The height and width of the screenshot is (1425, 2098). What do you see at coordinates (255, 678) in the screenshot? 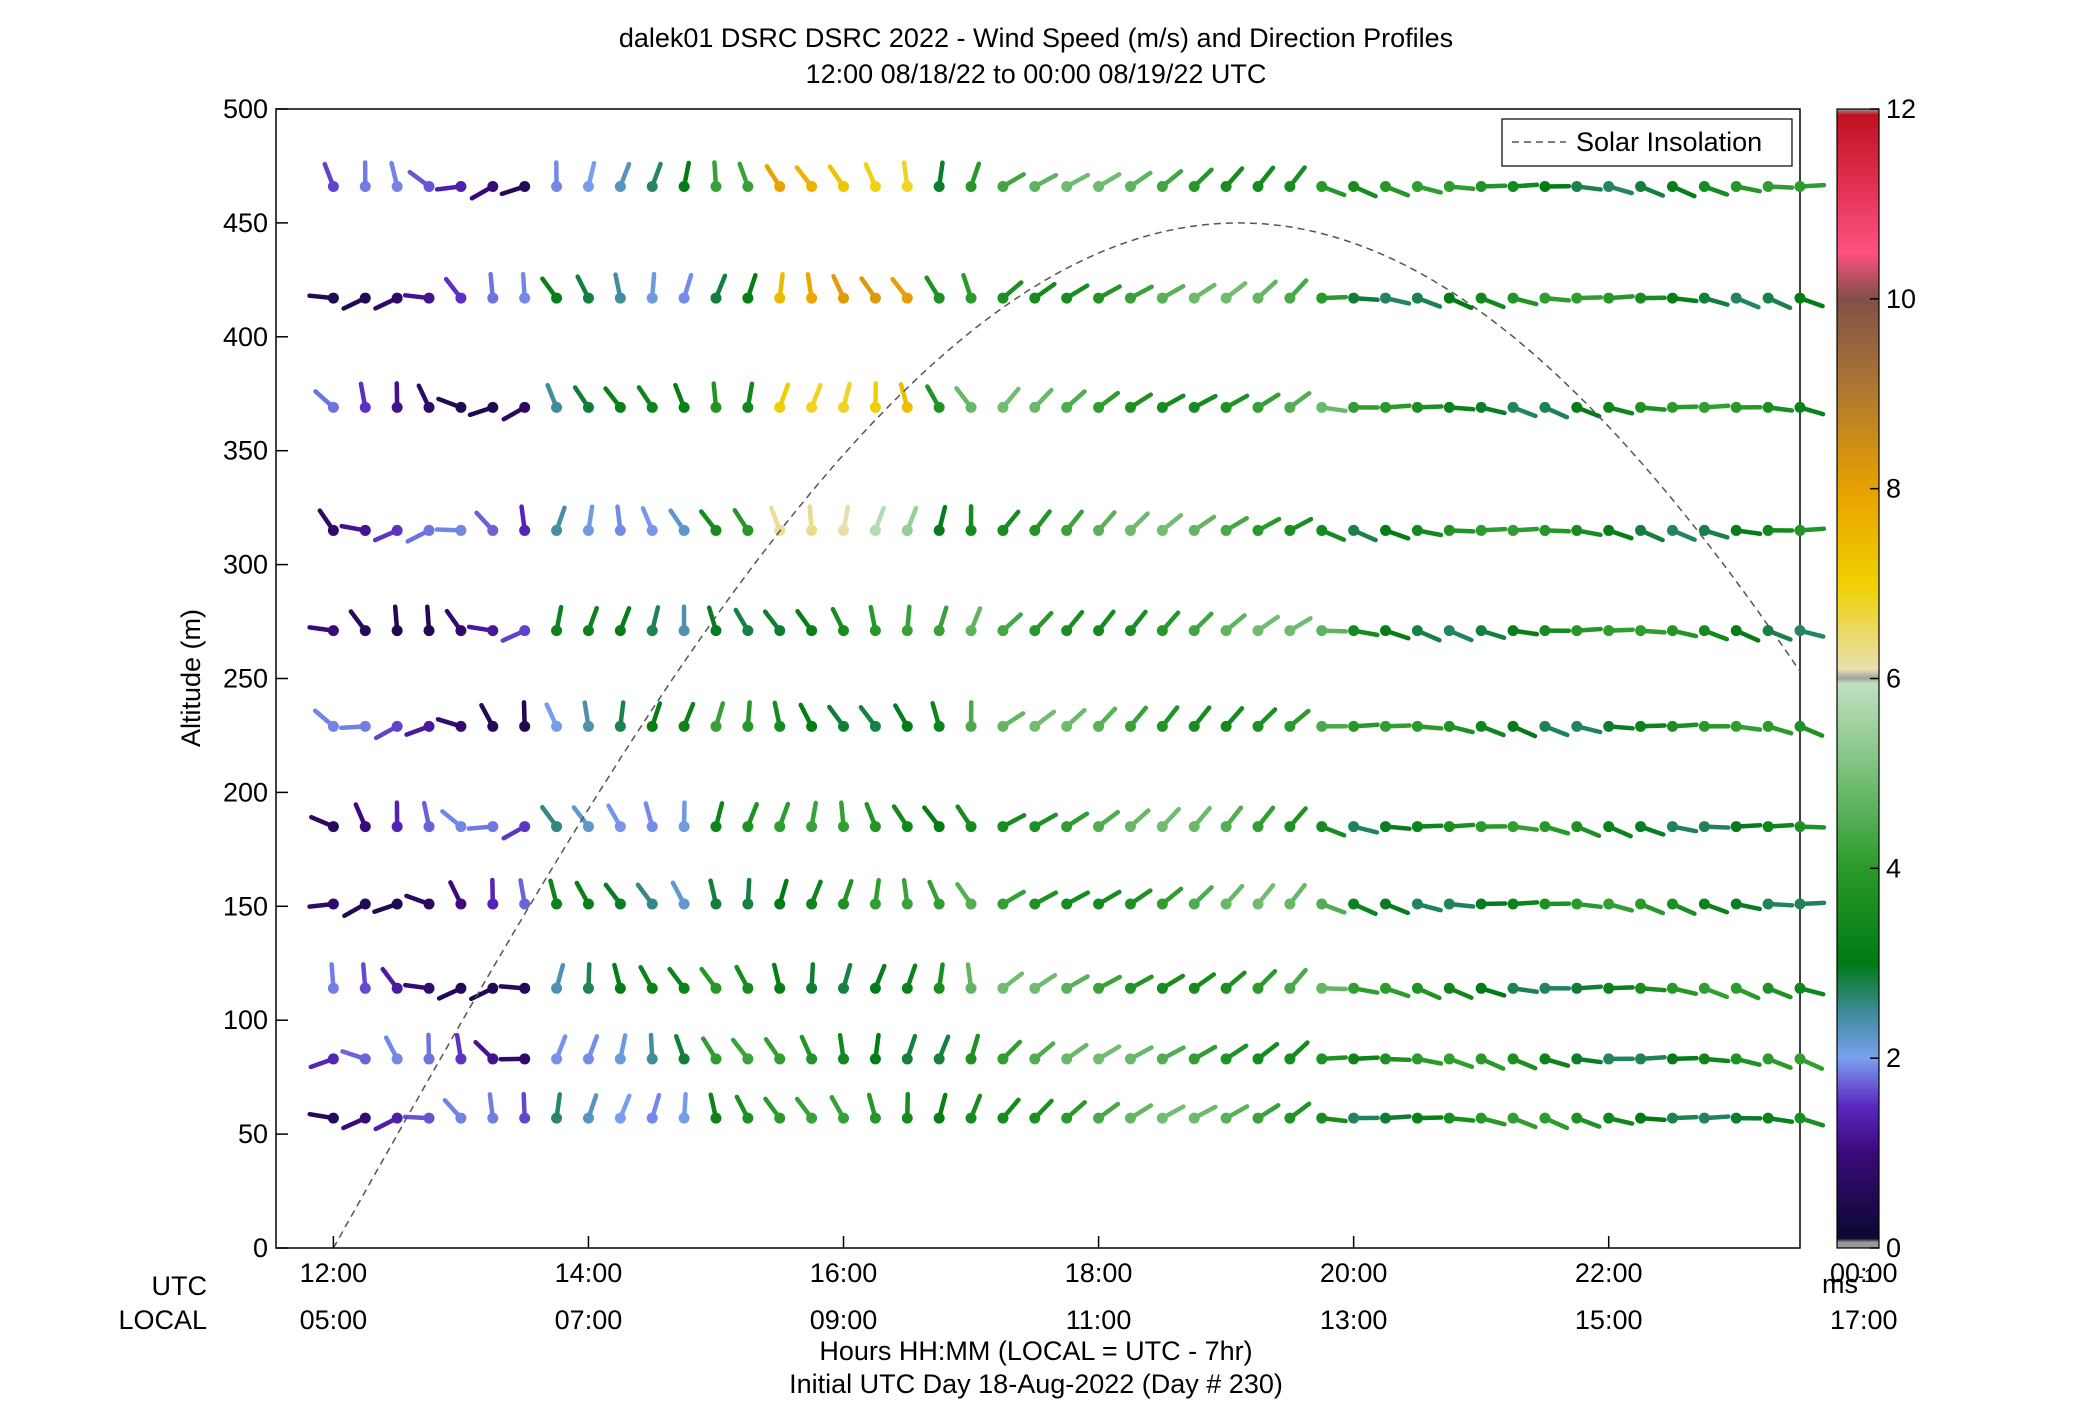
I see `y-axis: 0 50 100 150 200 250 300 350 400 450 500` at bounding box center [255, 678].